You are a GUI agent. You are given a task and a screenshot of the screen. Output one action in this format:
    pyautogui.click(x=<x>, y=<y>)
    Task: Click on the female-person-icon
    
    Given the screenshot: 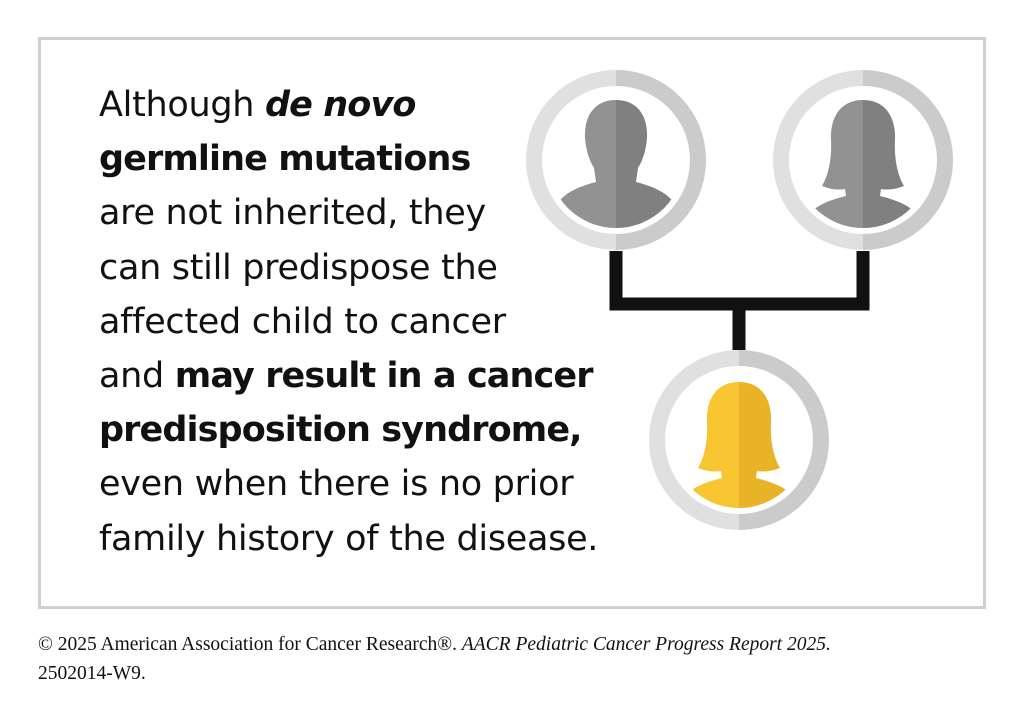 What is the action you would take?
    pyautogui.click(x=863, y=164)
    